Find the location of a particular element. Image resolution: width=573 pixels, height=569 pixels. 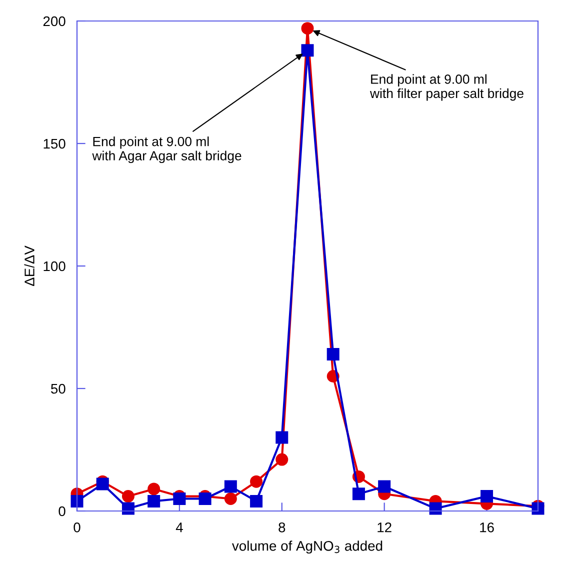

x-tick-label: 4 is located at coordinates (179, 527).